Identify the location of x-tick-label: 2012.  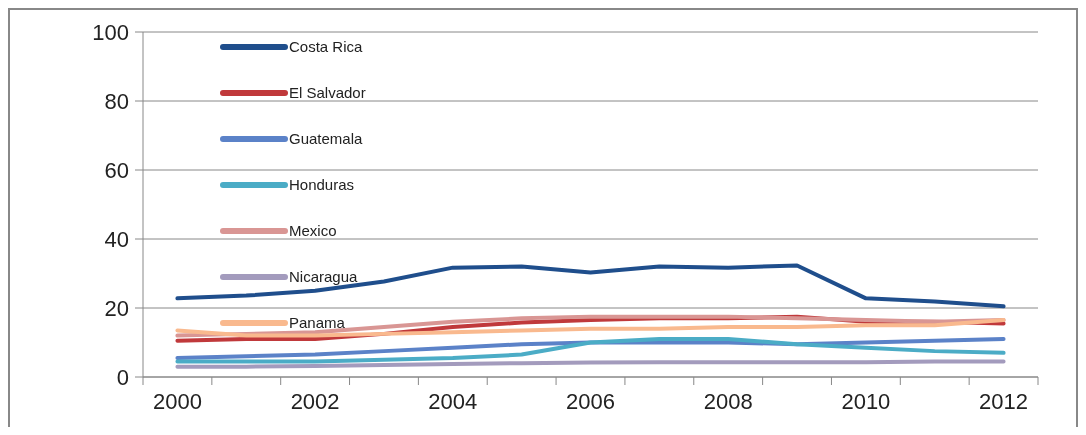
(1004, 401).